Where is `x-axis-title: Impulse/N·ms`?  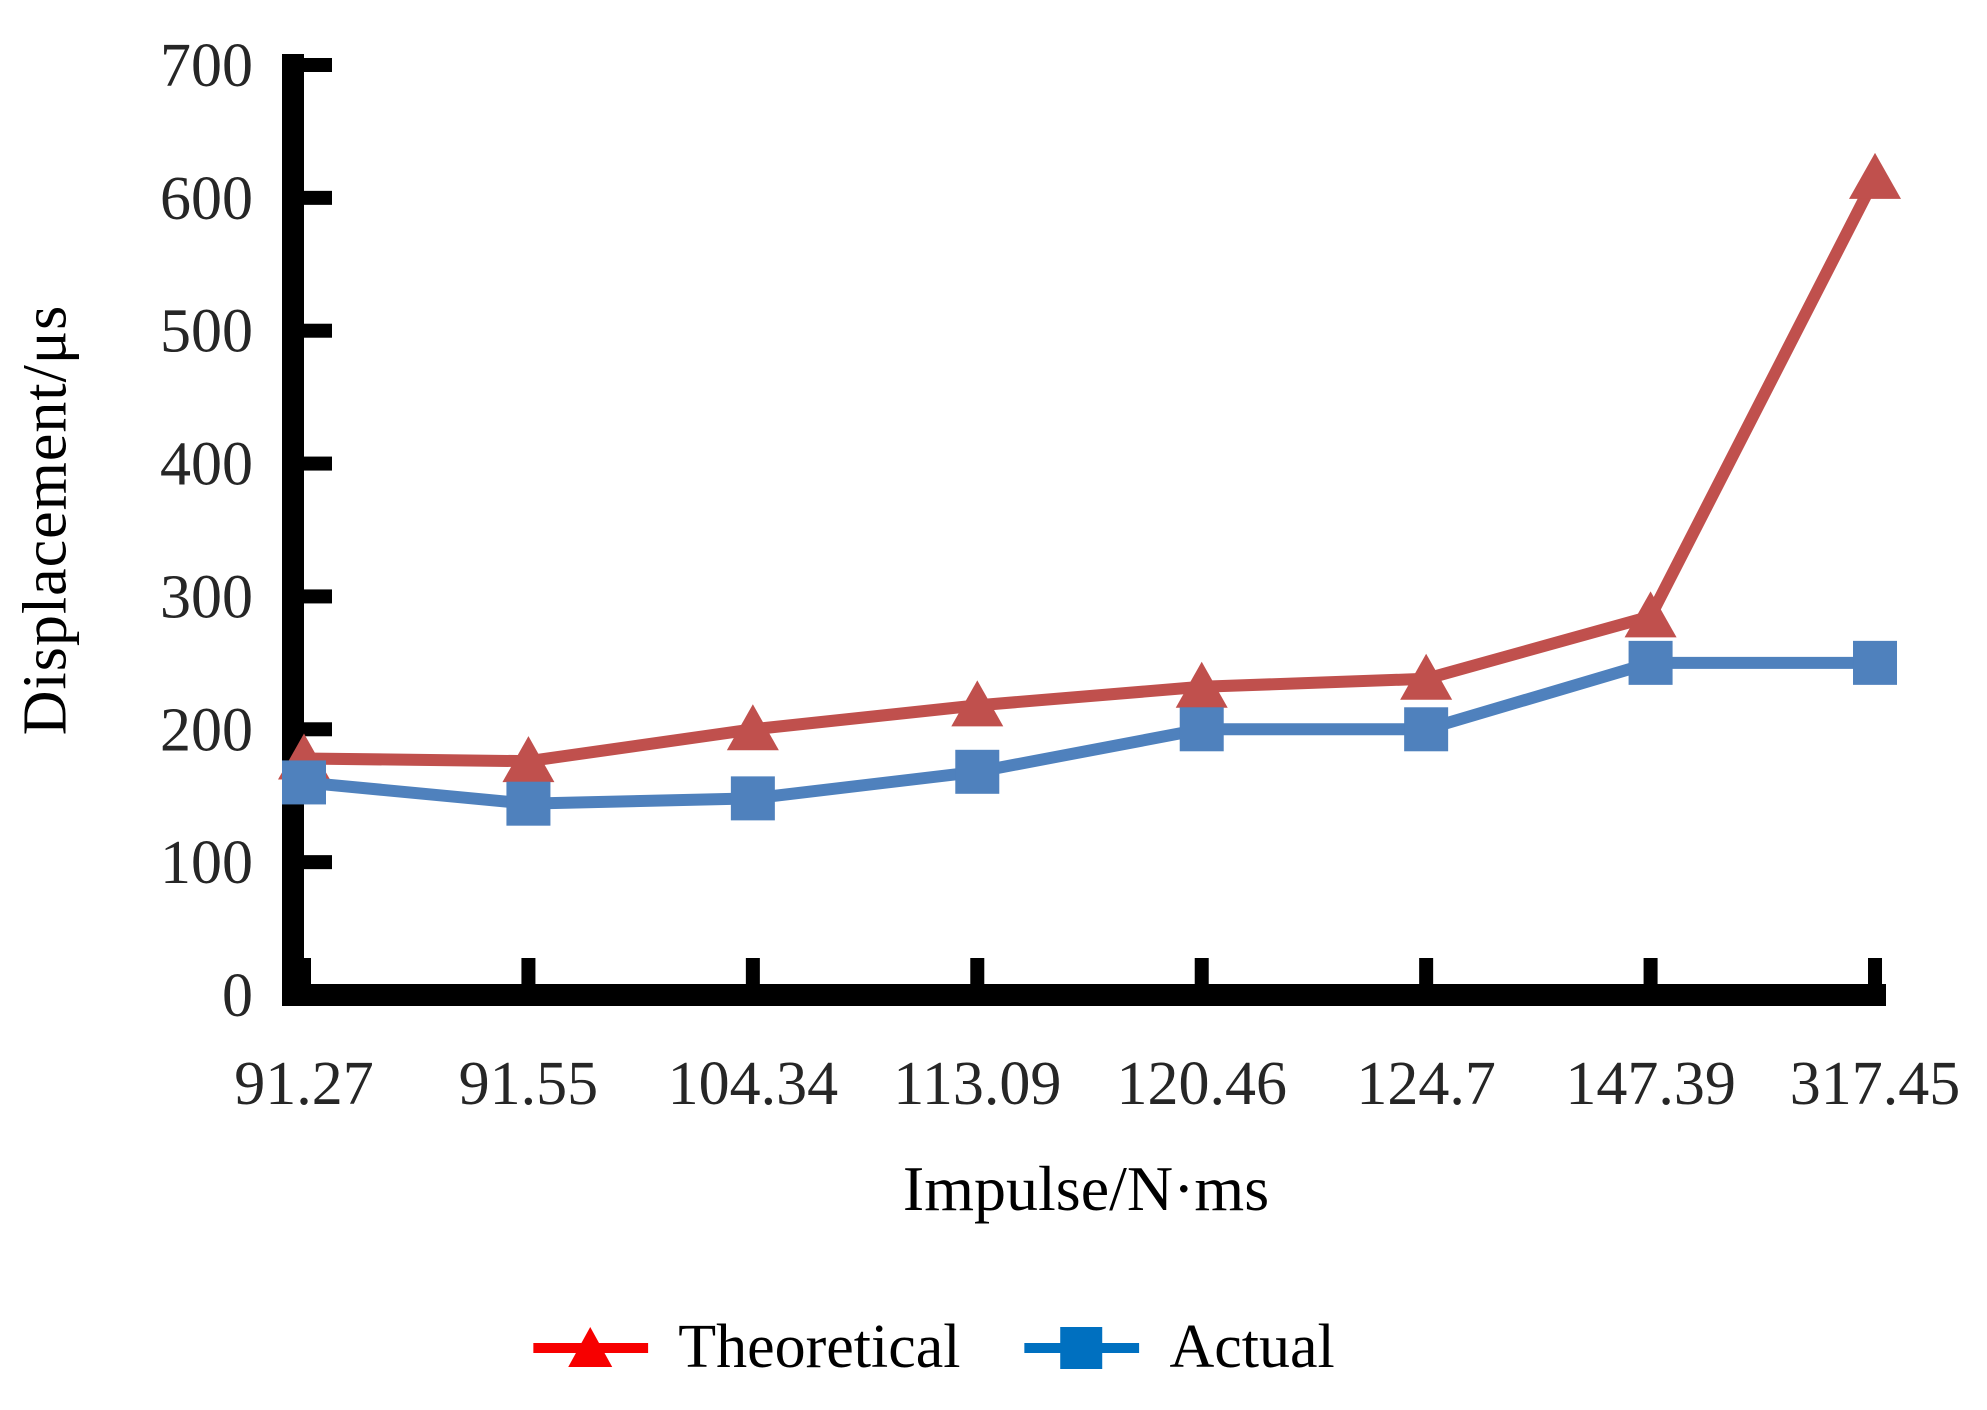
x-axis-title: Impulse/N·ms is located at coordinates (1086, 1188).